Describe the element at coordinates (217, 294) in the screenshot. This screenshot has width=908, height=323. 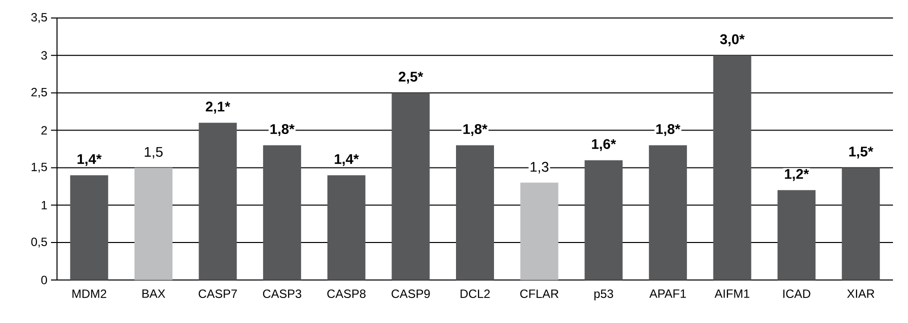
I see `x-tick-label: CASP7` at that location.